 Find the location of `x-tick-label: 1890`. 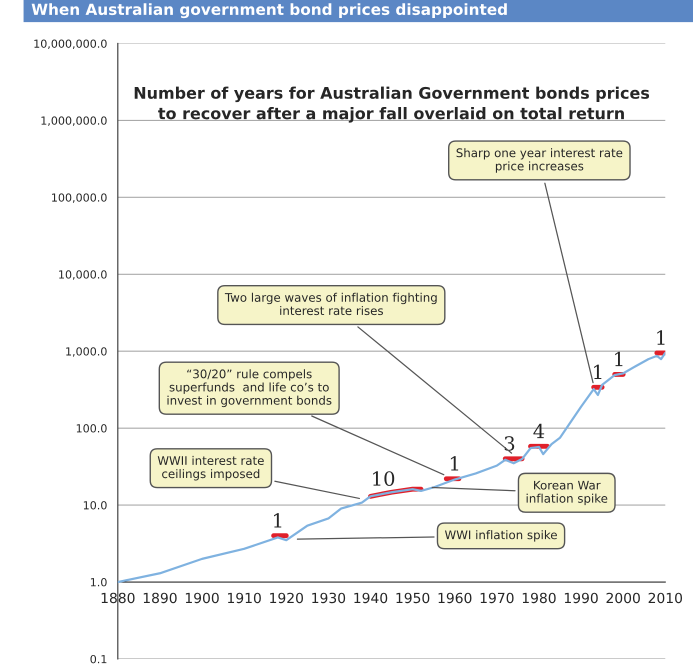

x-tick-label: 1890 is located at coordinates (160, 598).